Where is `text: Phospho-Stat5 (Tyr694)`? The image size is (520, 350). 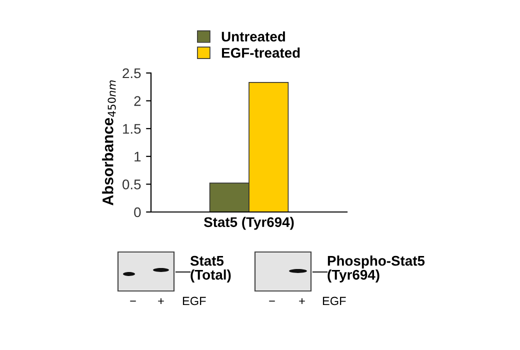
text: Phospho-Stat5 (Tyr694) is located at coordinates (376, 269).